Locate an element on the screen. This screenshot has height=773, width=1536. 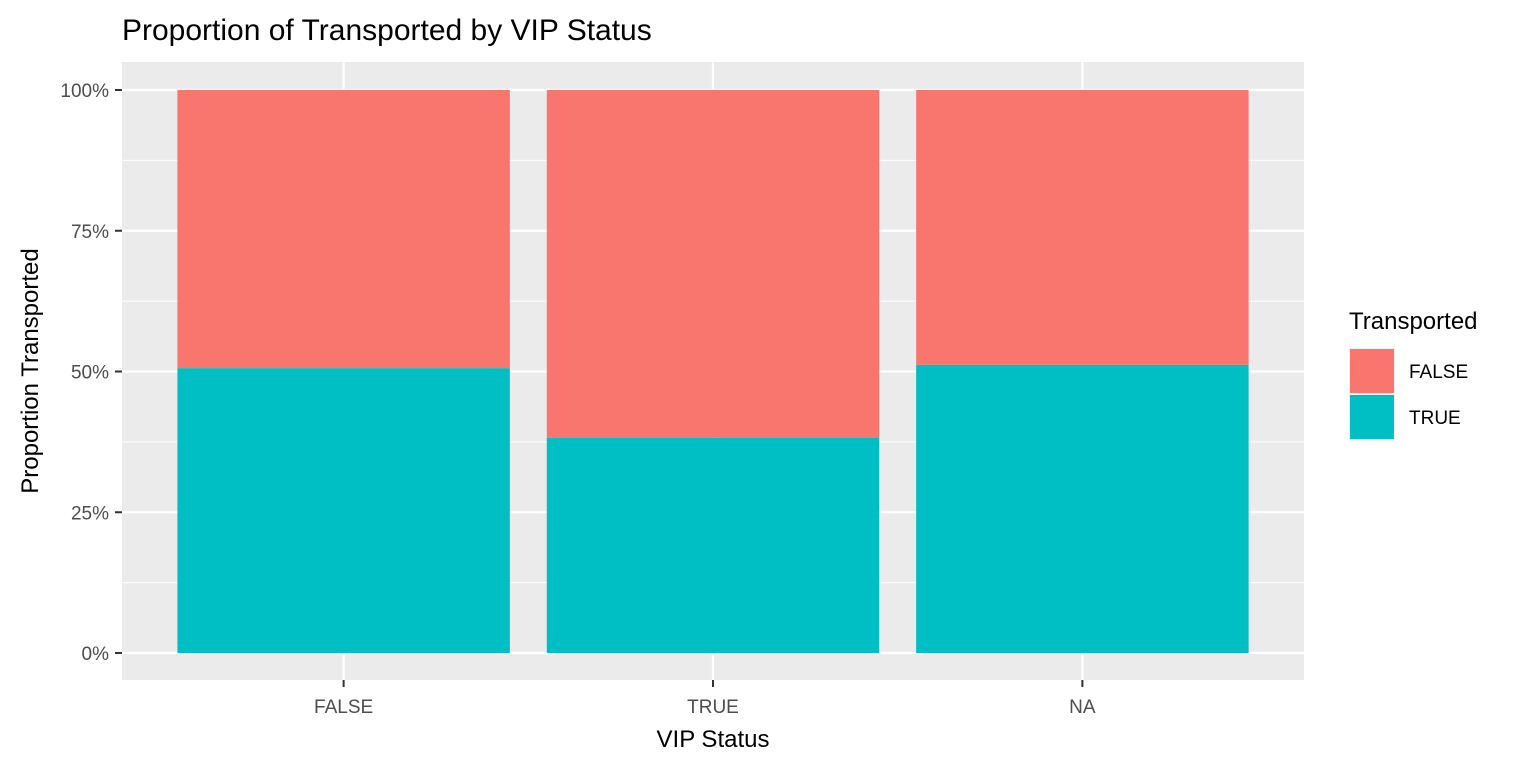
legend-label: FALSE is located at coordinates (1438, 372).